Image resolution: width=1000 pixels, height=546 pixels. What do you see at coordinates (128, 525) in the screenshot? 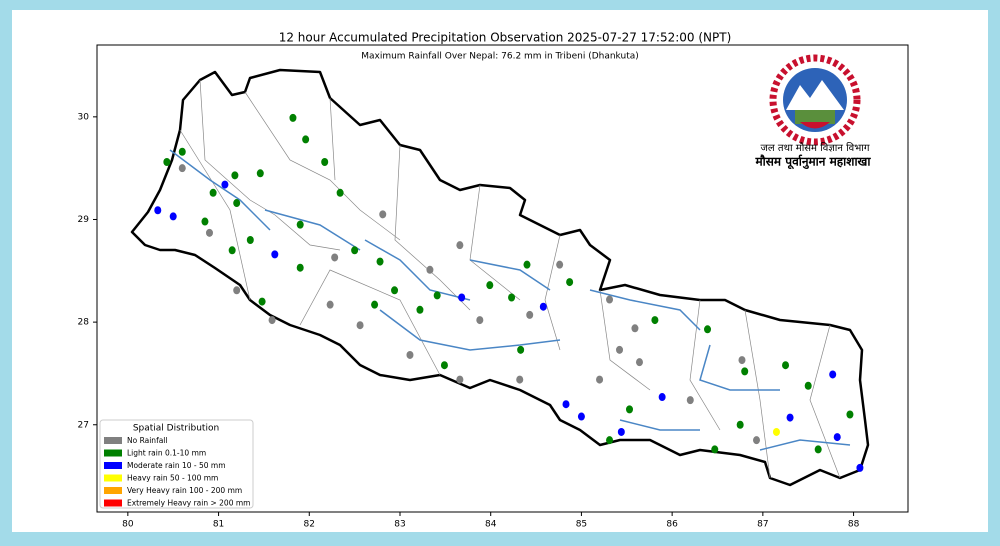
I see `x-tick-label: 80` at bounding box center [128, 525].